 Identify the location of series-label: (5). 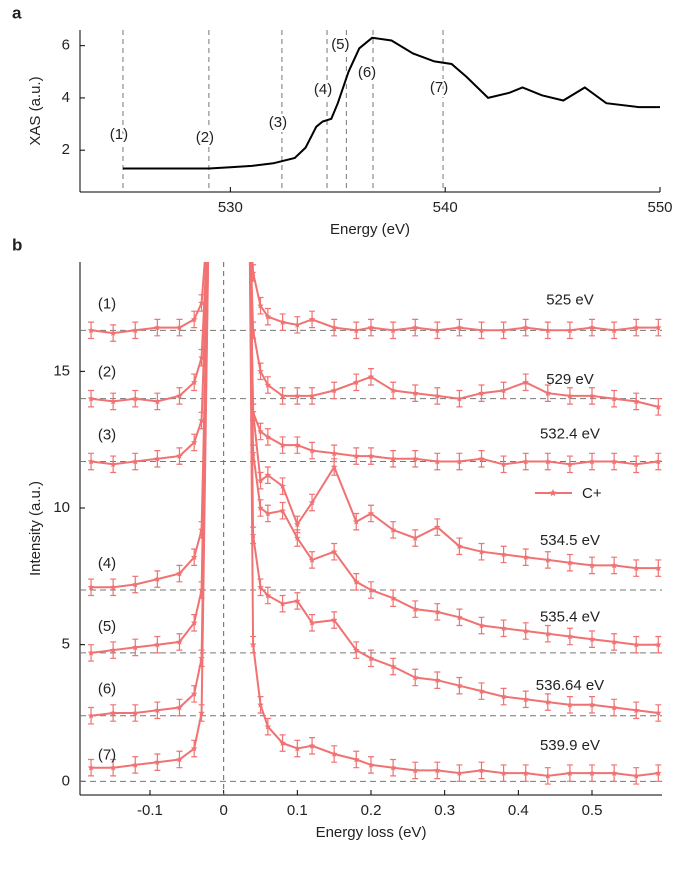
(107, 626).